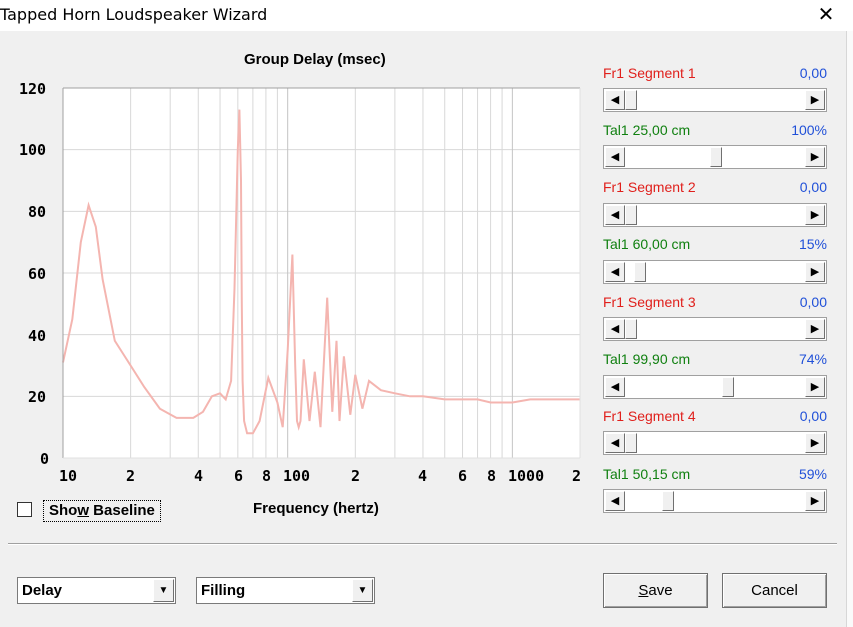 The height and width of the screenshot is (627, 853). What do you see at coordinates (715, 387) in the screenshot?
I see `tal-3-scrollbar: ◀ ▶` at bounding box center [715, 387].